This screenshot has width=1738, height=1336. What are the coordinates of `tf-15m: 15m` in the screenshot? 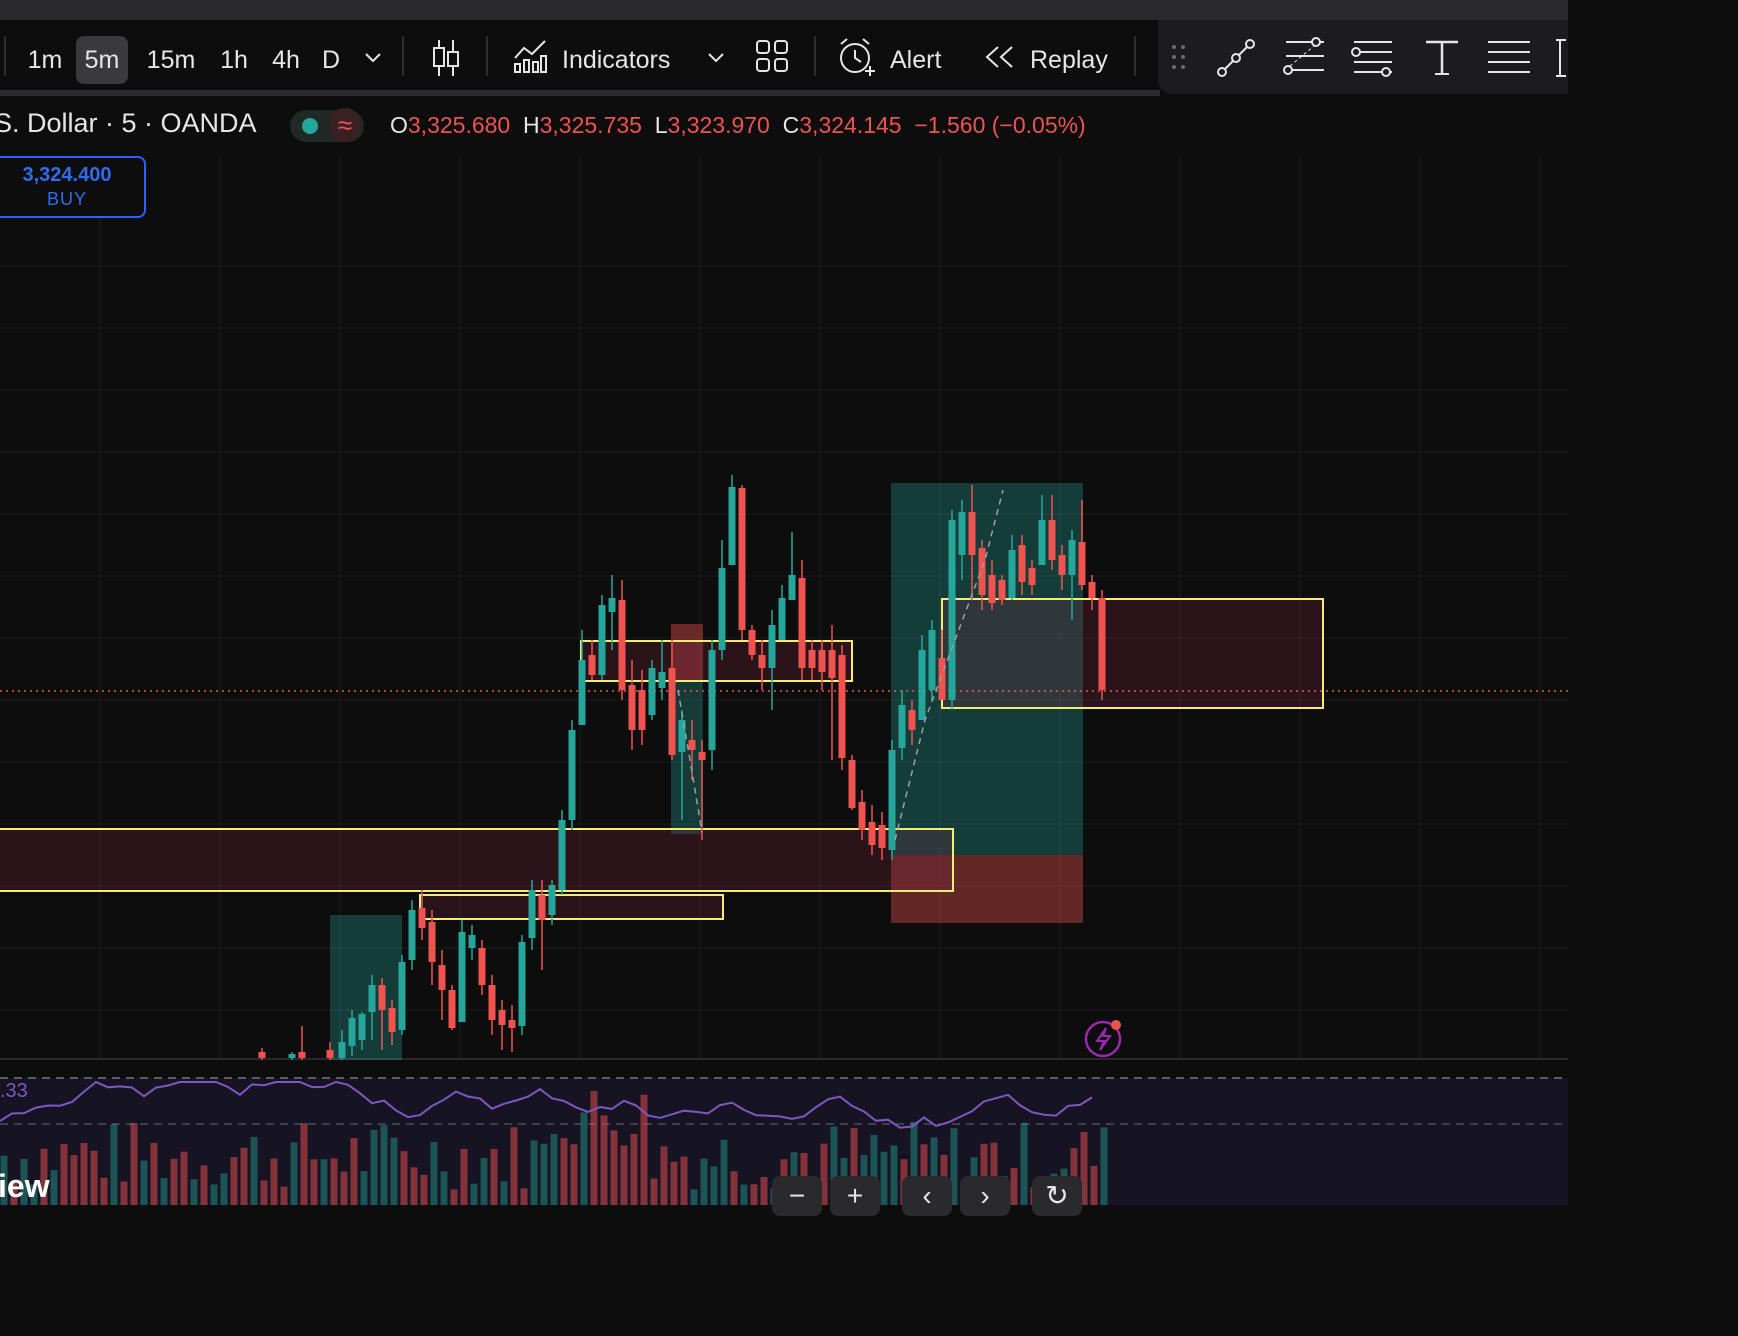 It's located at (171, 60).